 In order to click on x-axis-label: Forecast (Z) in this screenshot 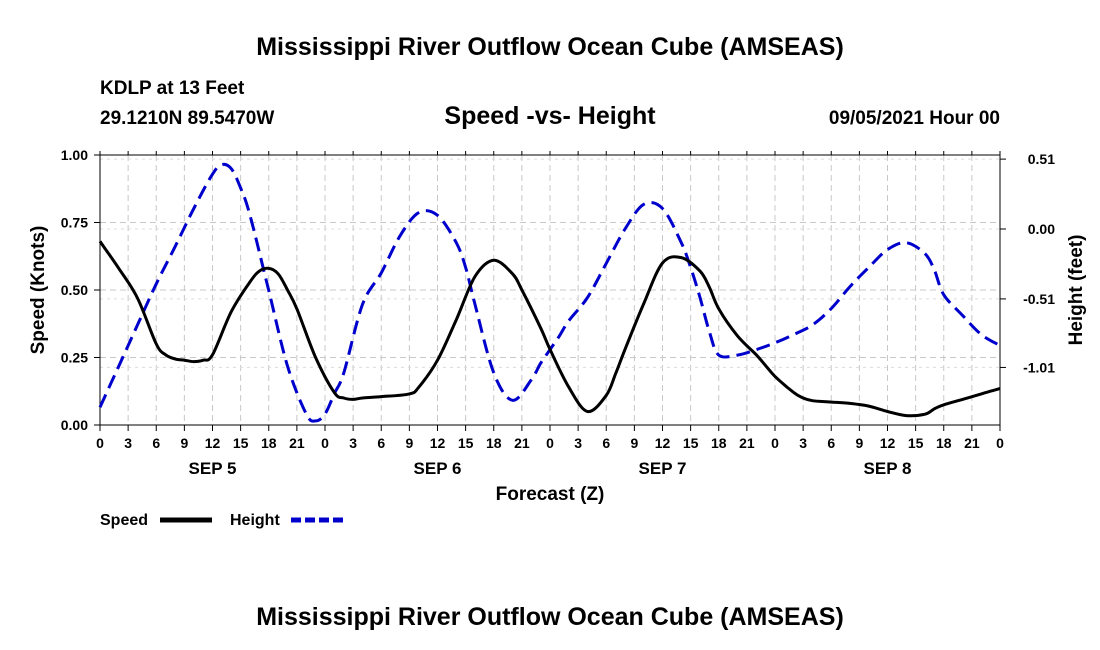, I will do `click(550, 494)`.